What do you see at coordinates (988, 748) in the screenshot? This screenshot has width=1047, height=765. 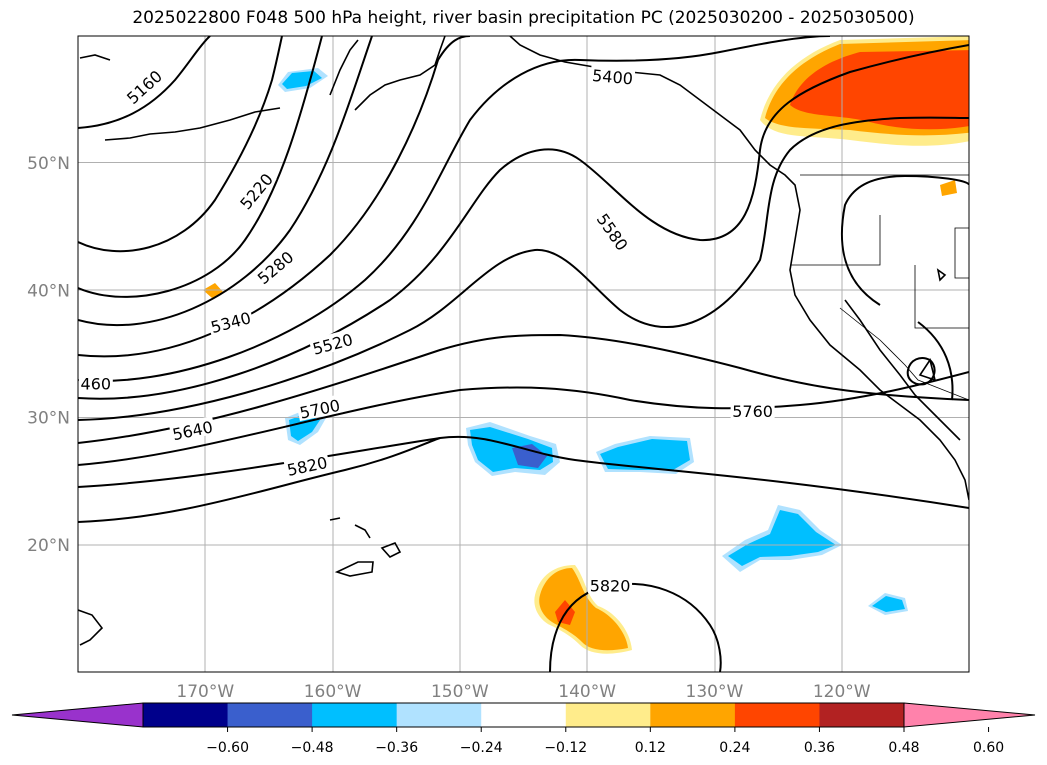 I see `colorbar-tick-label: 0.60` at bounding box center [988, 748].